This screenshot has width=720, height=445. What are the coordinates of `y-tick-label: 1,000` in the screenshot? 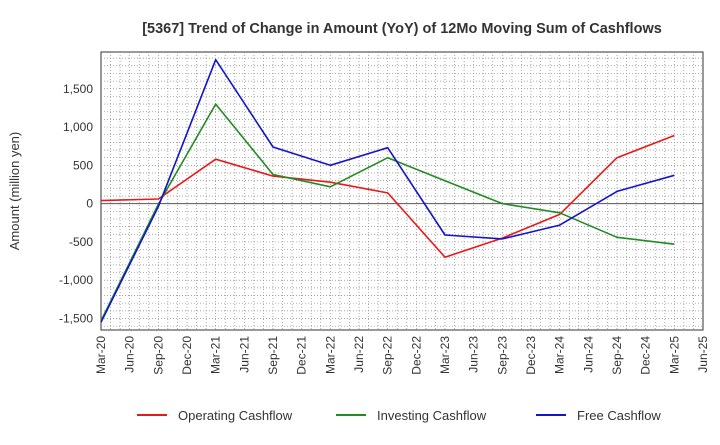 It's located at (78, 127).